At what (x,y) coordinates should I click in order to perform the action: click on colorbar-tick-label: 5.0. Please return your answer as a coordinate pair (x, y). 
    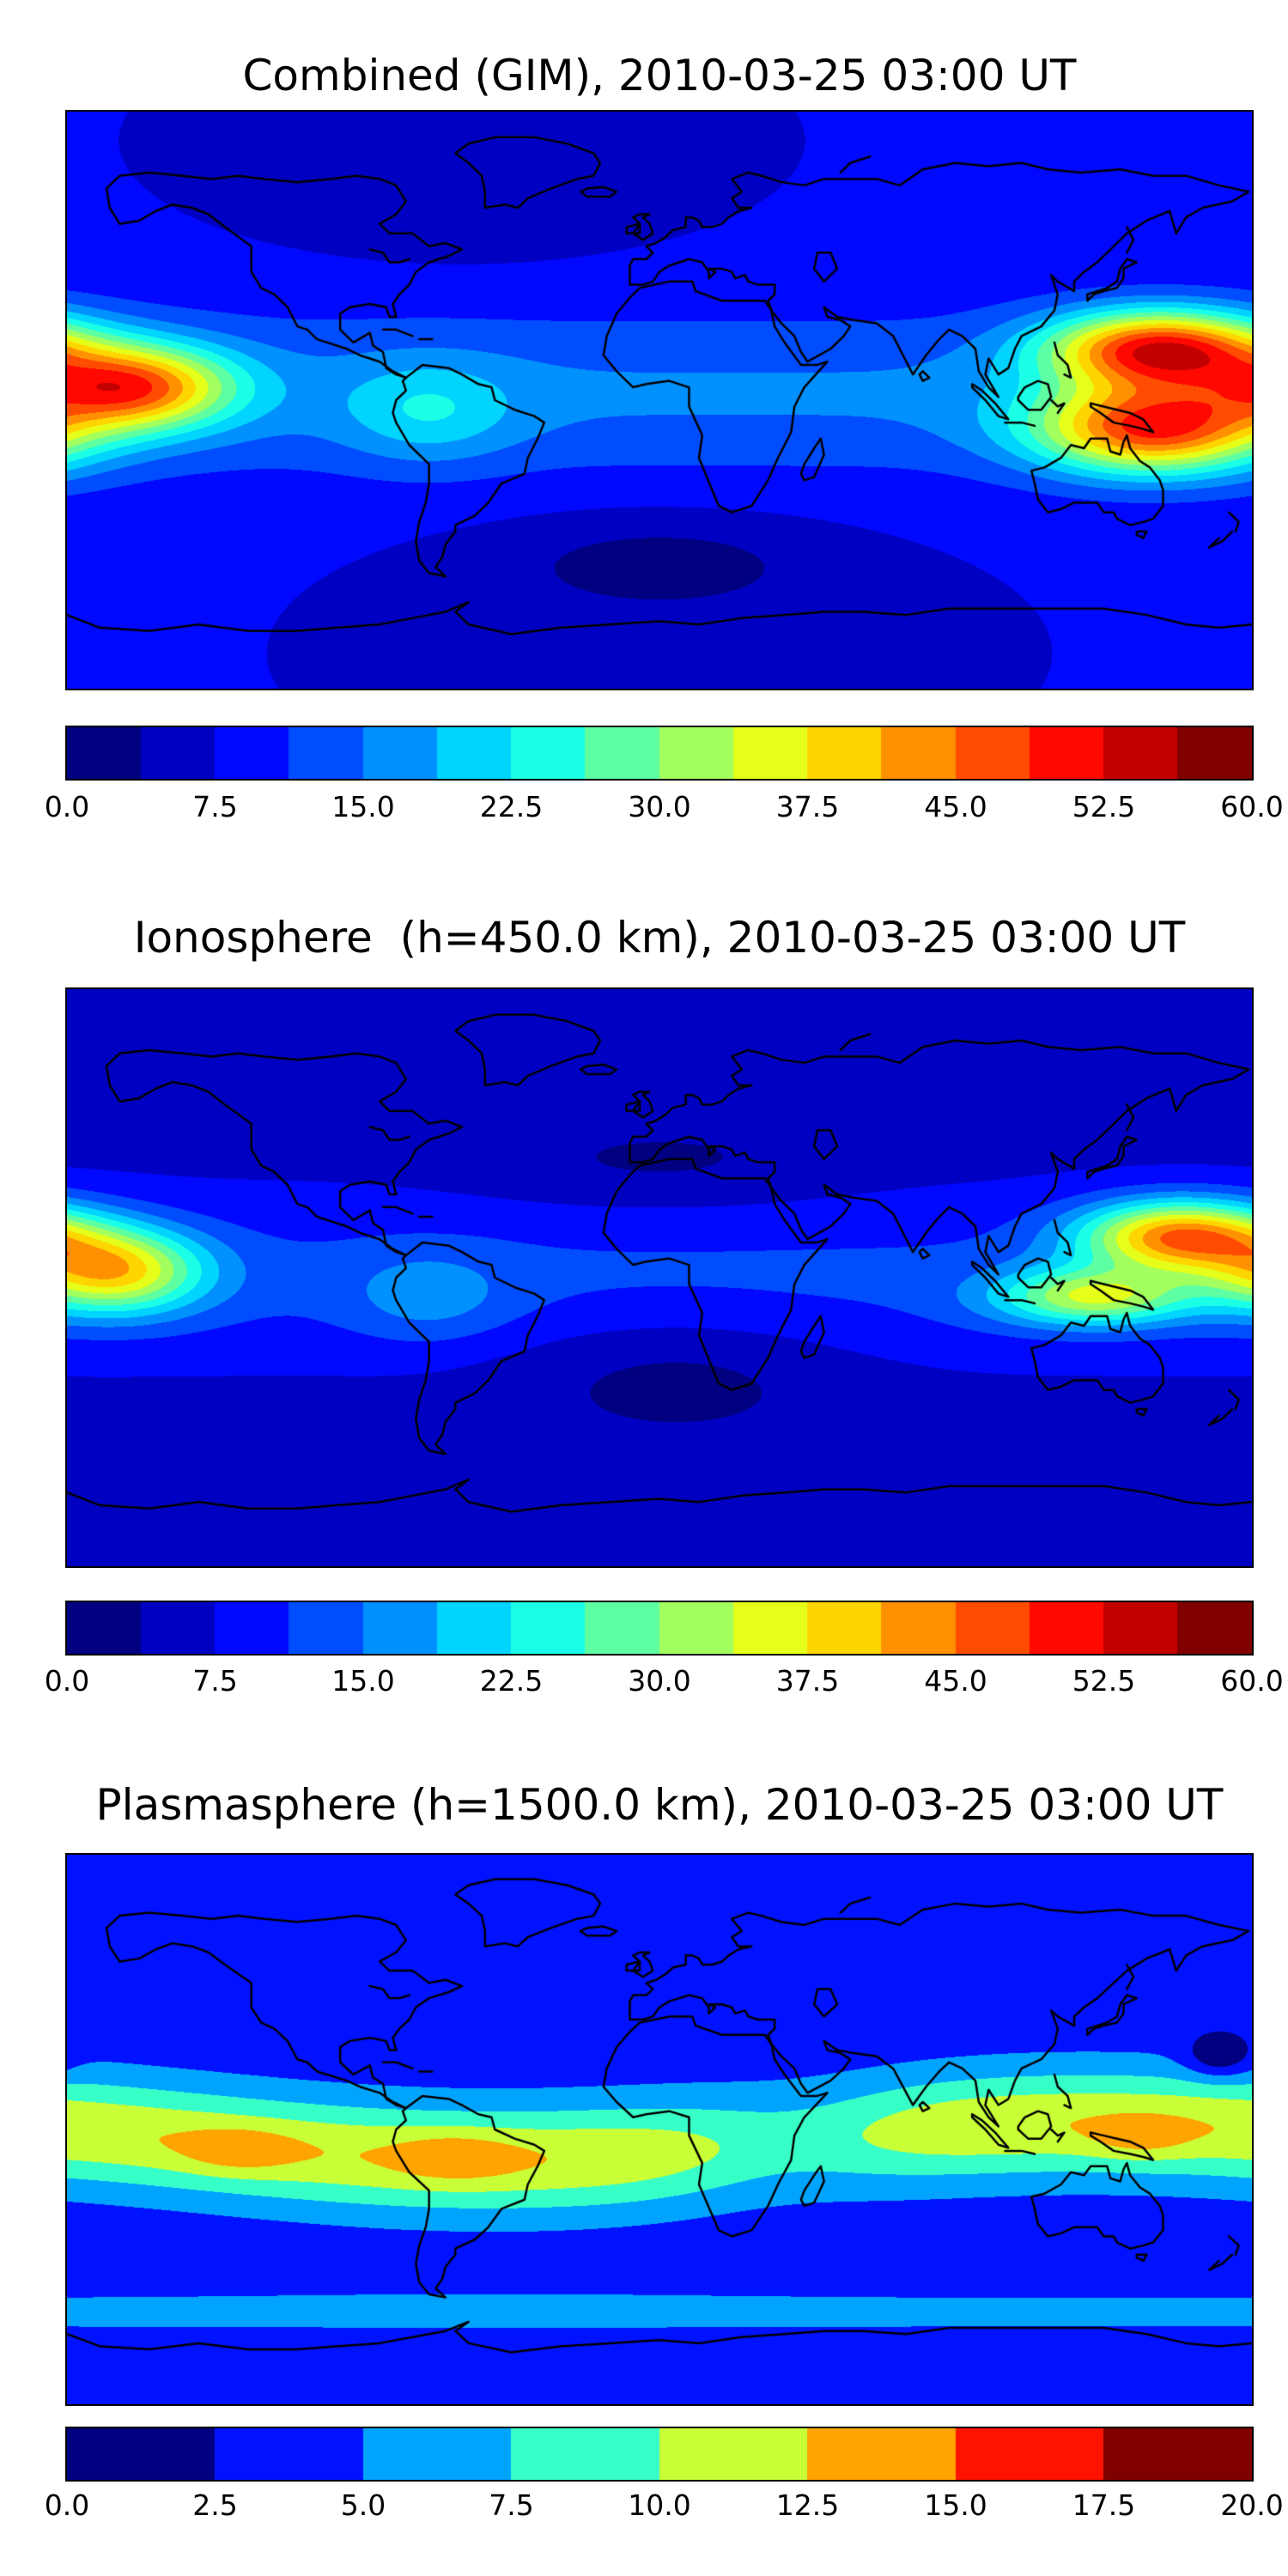
    Looking at the image, I should click on (363, 2505).